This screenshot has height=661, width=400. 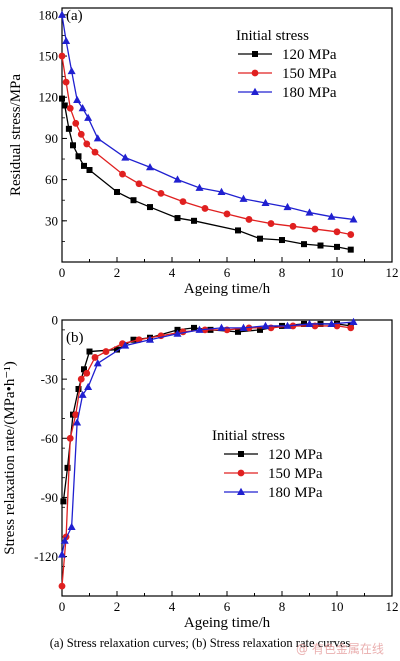 What do you see at coordinates (75, 338) in the screenshot?
I see `panel-label-b: (b)` at bounding box center [75, 338].